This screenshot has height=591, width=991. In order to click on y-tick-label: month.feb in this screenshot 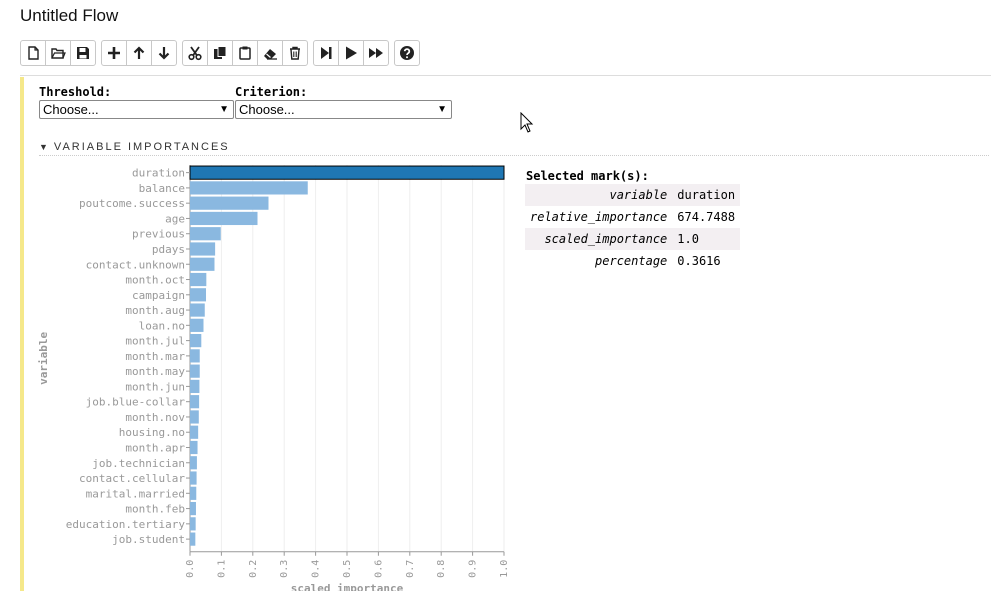, I will do `click(155, 509)`.